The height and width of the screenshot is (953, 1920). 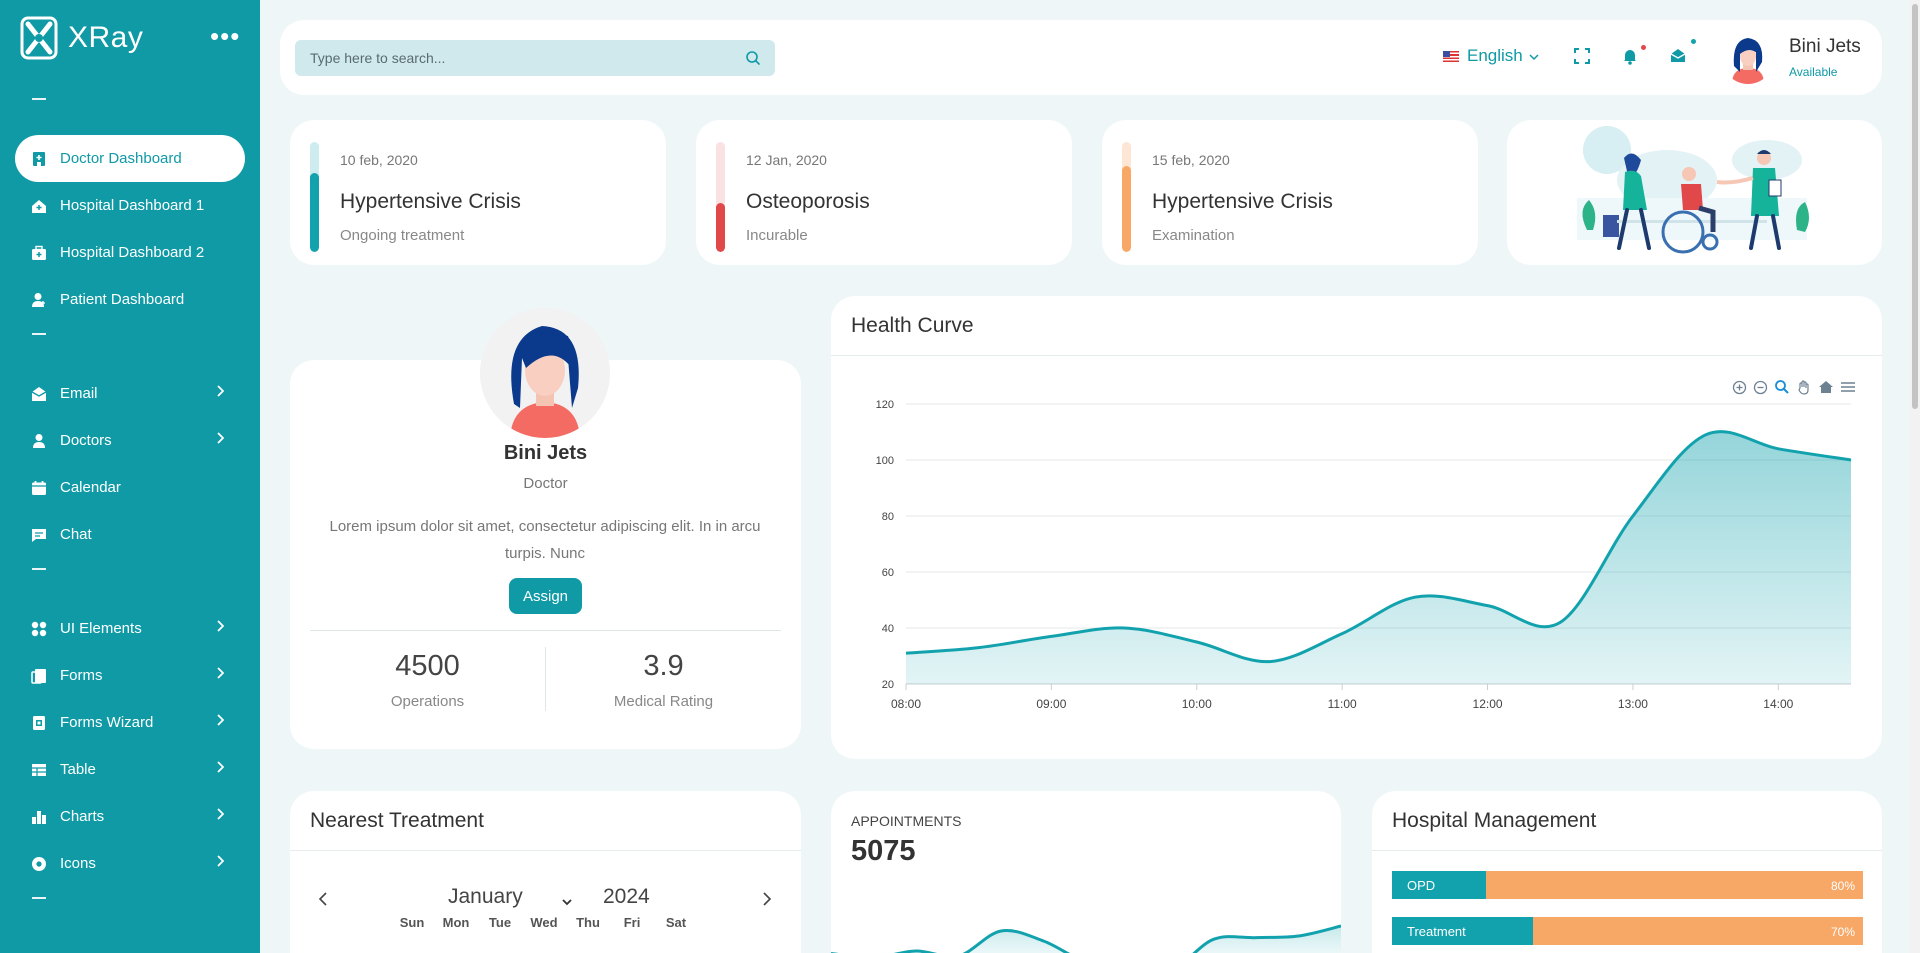 What do you see at coordinates (505, 58) in the screenshot?
I see `search-input` at bounding box center [505, 58].